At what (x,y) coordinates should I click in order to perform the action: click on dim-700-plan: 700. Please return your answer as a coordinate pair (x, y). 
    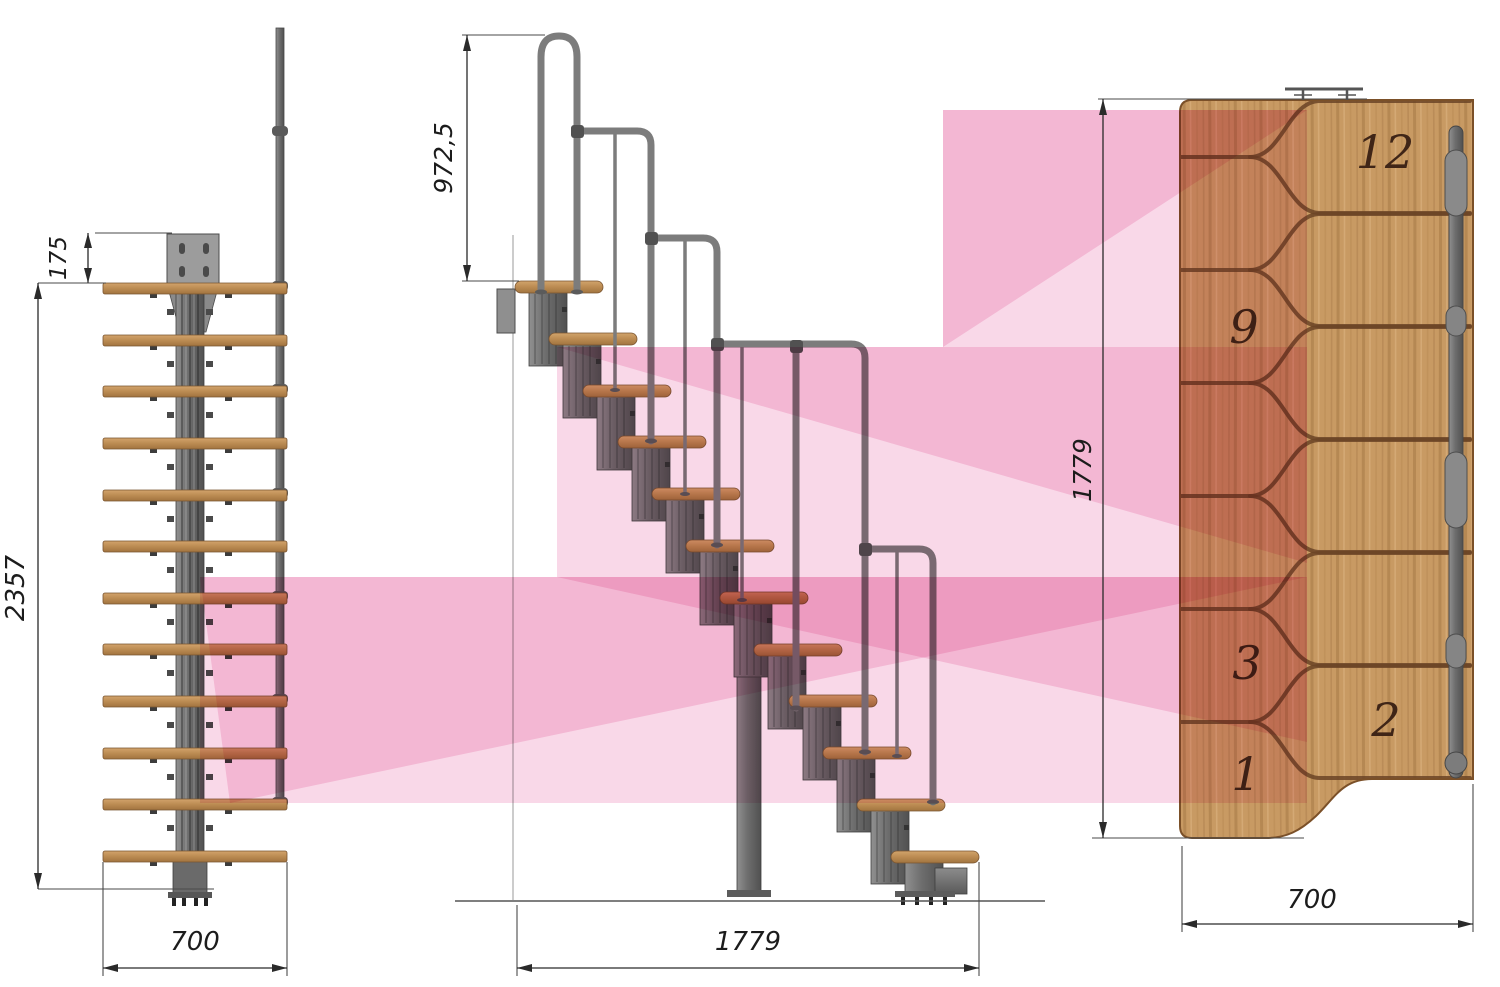
    Looking at the image, I should click on (1327, 858).